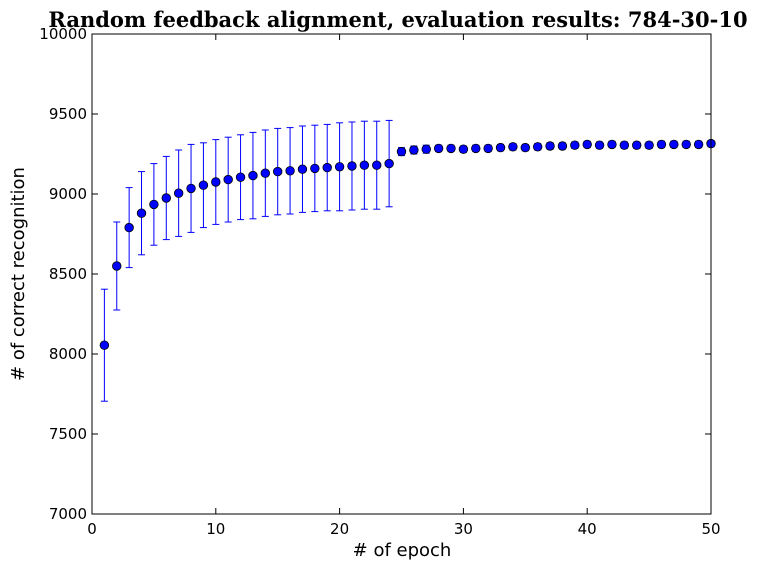  I want to click on y-tick-label: 9000, so click(68, 194).